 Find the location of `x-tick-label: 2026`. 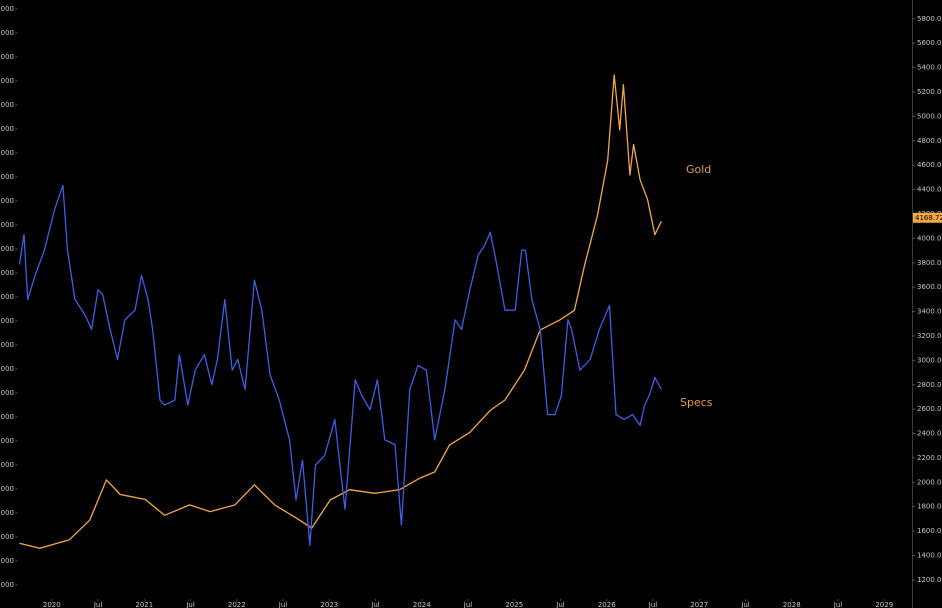

x-tick-label: 2026 is located at coordinates (607, 604).